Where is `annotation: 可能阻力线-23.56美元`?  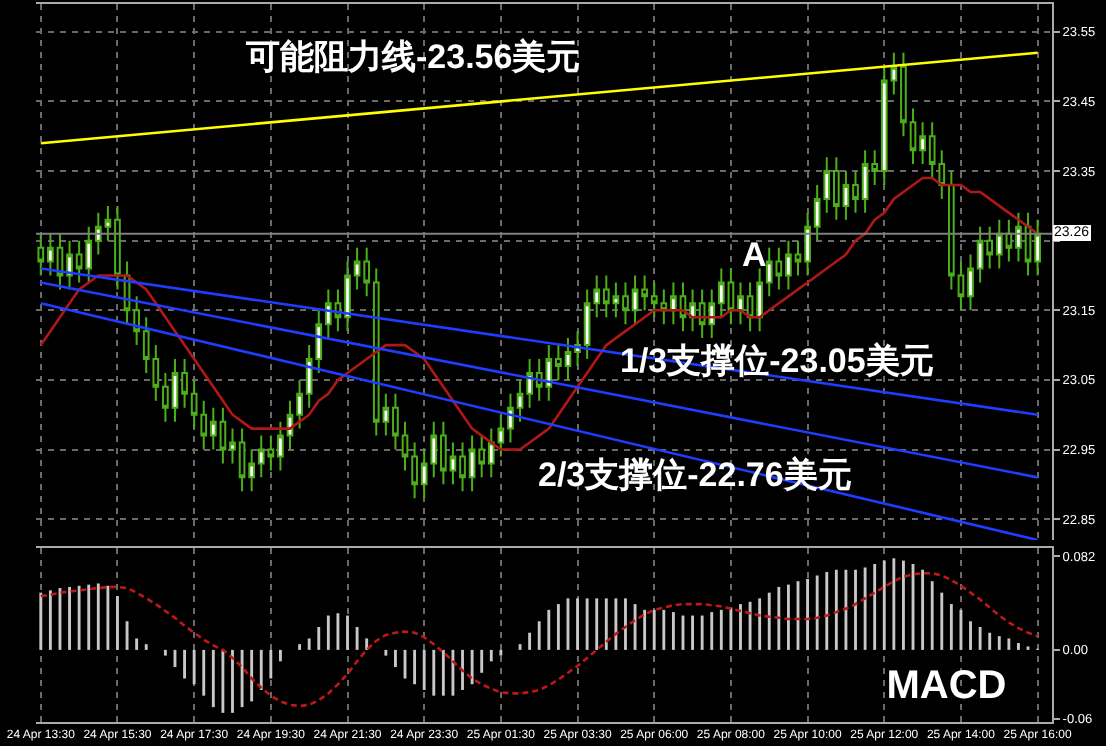 annotation: 可能阻力线-23.56美元 is located at coordinates (412, 57).